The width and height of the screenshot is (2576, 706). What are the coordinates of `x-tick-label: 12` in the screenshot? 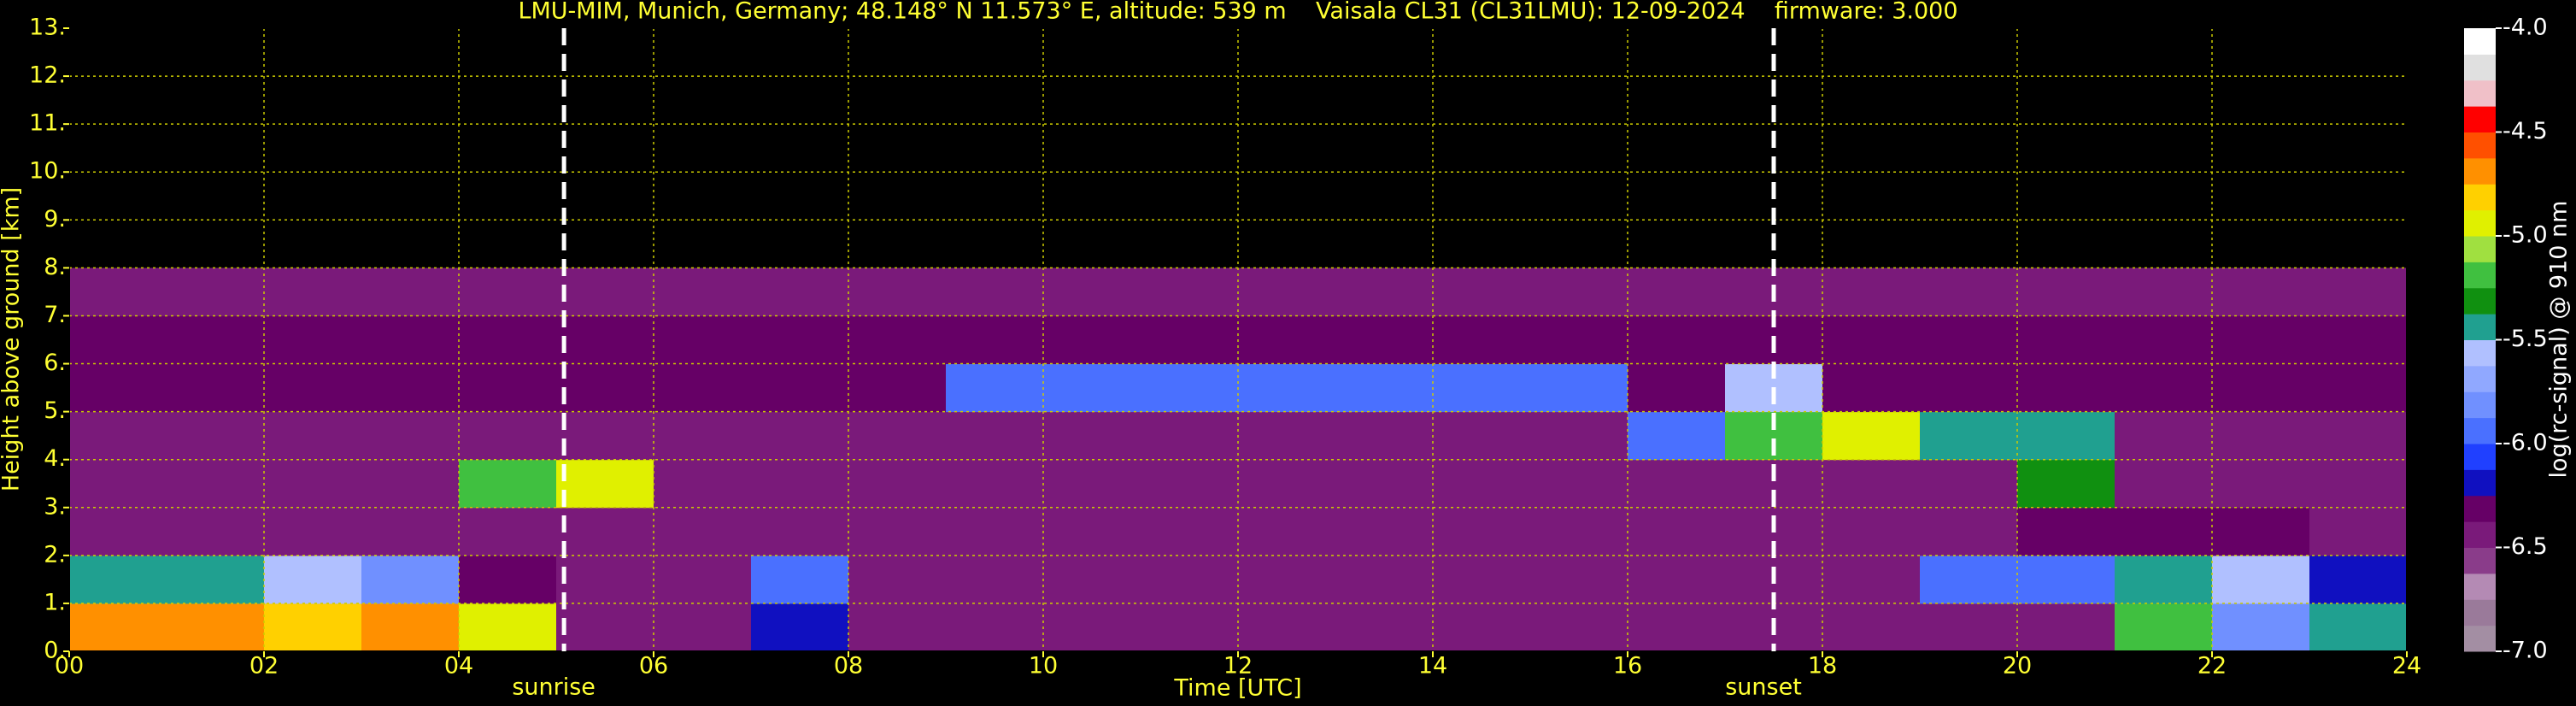 It's located at (1238, 666).